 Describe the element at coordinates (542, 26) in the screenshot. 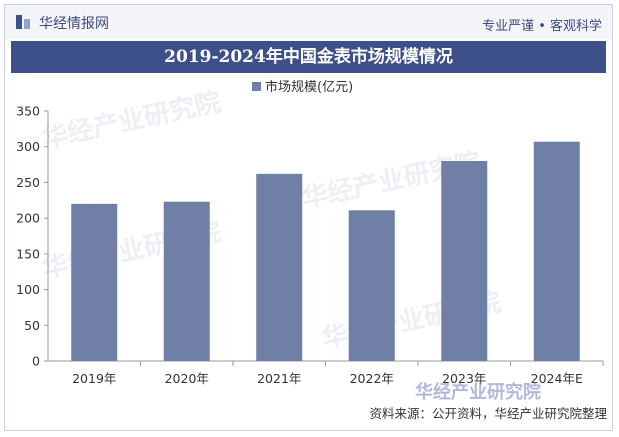

I see `tagline: 专业严谨 • 客观科学` at that location.